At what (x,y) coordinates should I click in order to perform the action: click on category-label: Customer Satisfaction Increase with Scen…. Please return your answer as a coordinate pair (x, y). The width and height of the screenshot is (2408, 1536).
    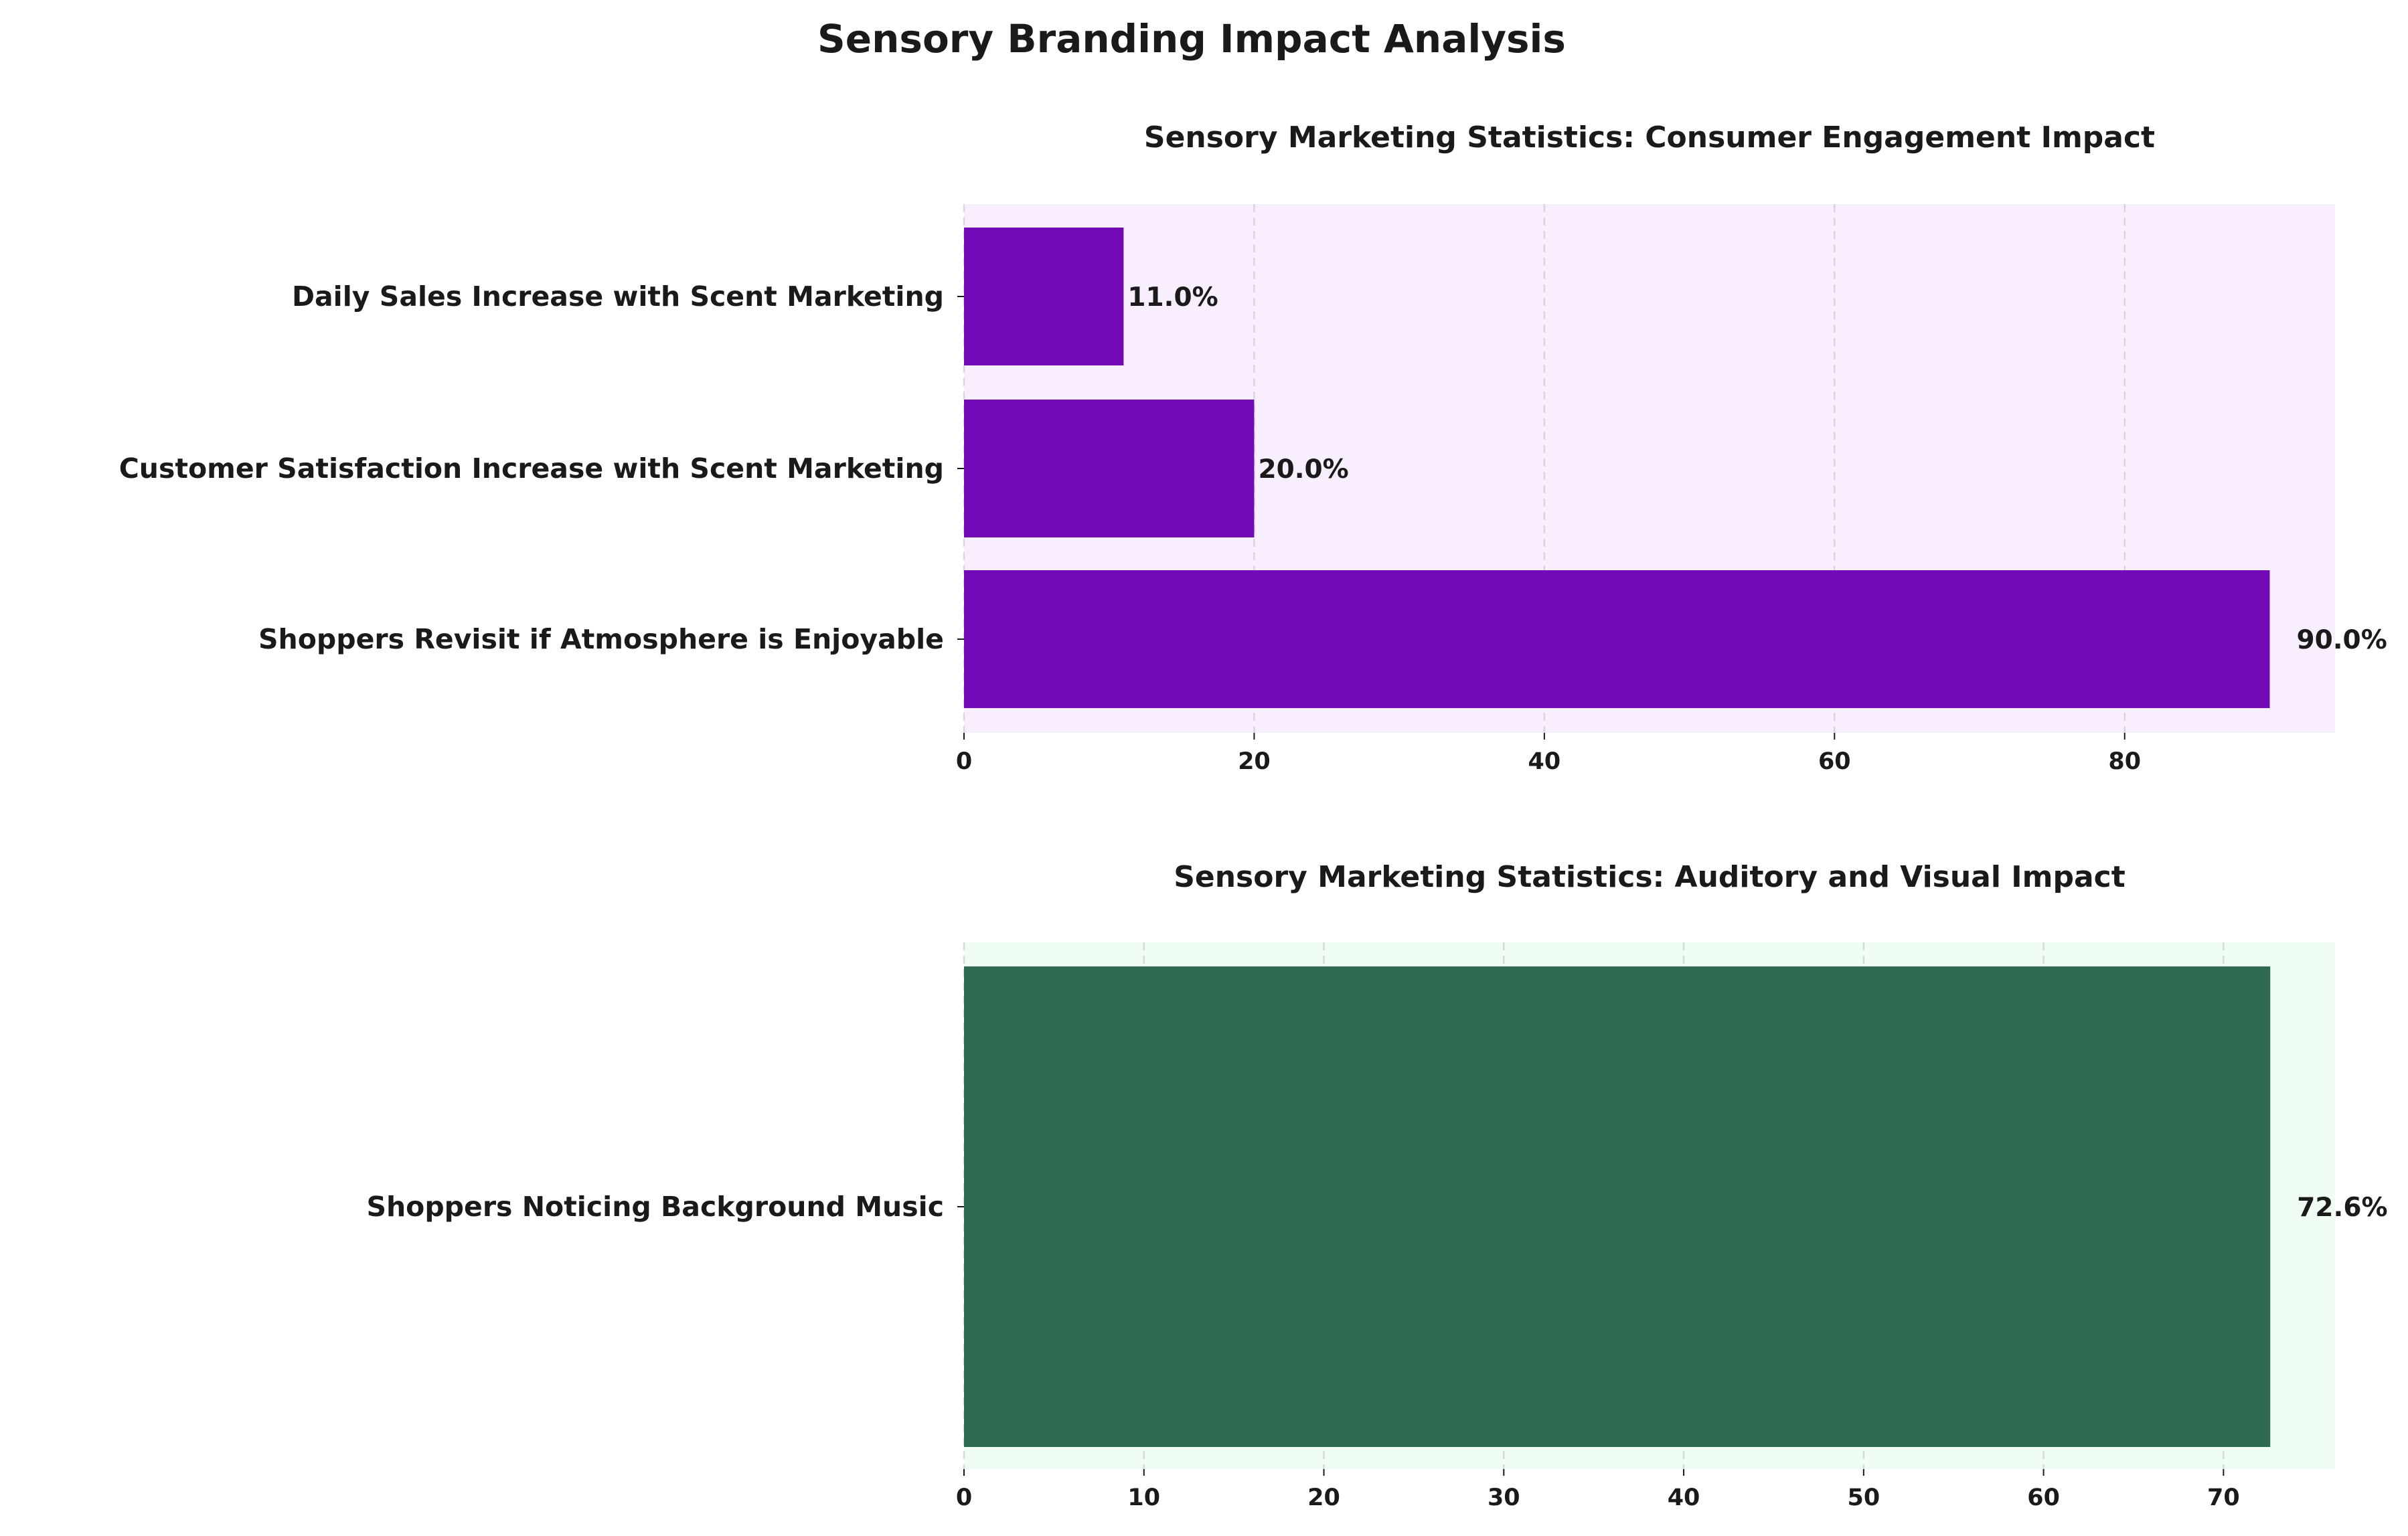
    Looking at the image, I should click on (531, 468).